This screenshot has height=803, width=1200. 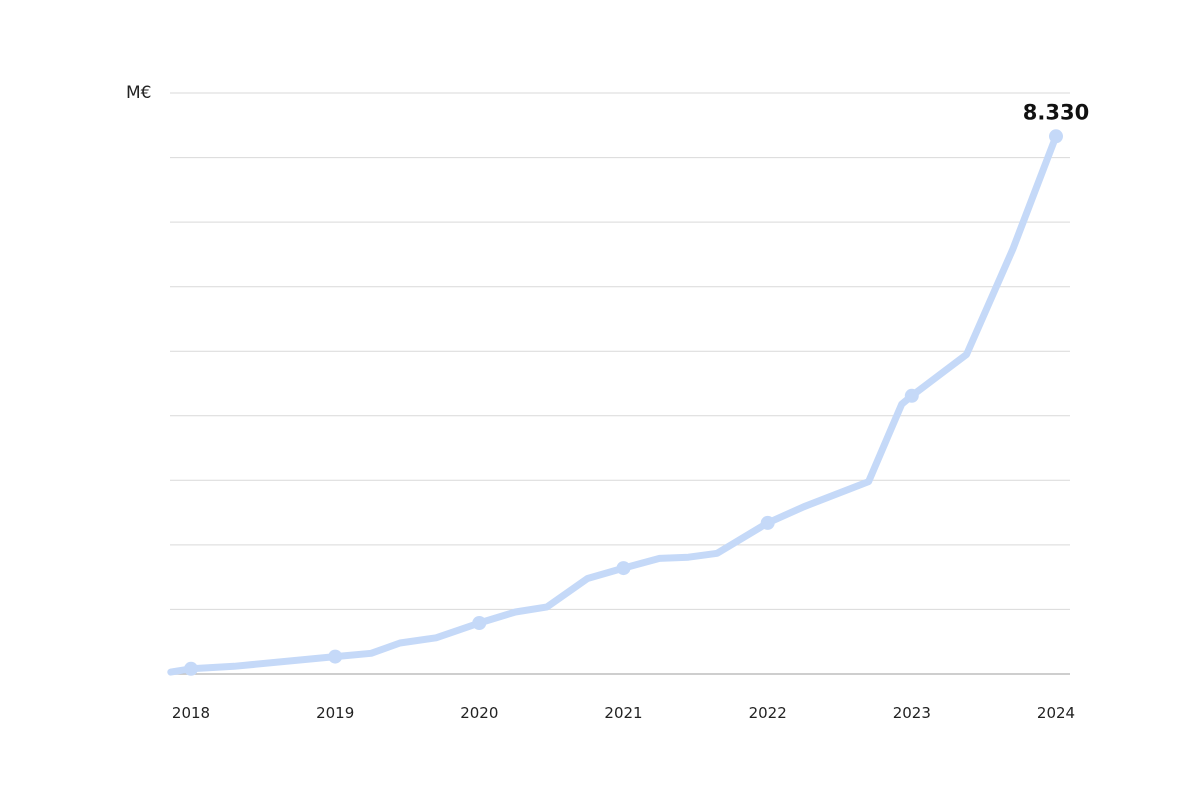 What do you see at coordinates (479, 713) in the screenshot?
I see `x-tick-label: 2020` at bounding box center [479, 713].